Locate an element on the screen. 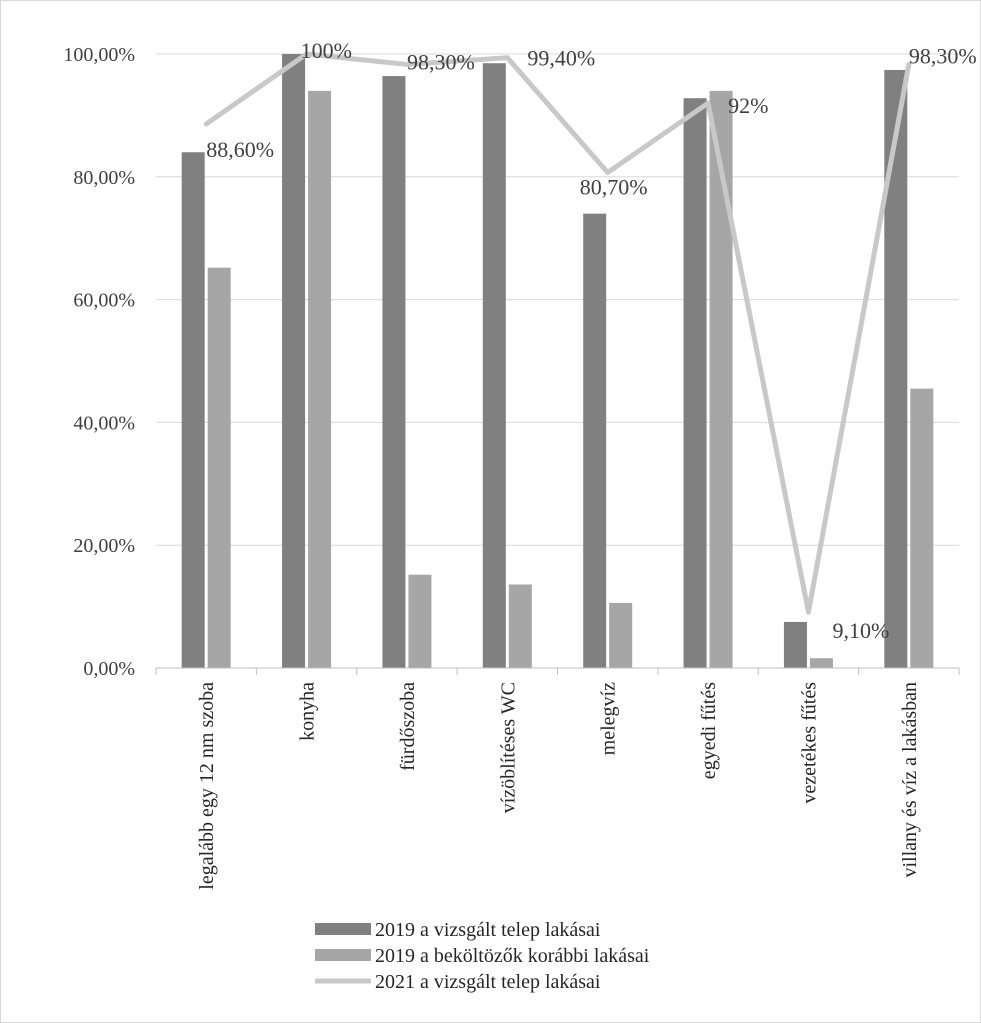 The width and height of the screenshot is (981, 1023). category-label-2: fürdőszoba is located at coordinates (408, 726).